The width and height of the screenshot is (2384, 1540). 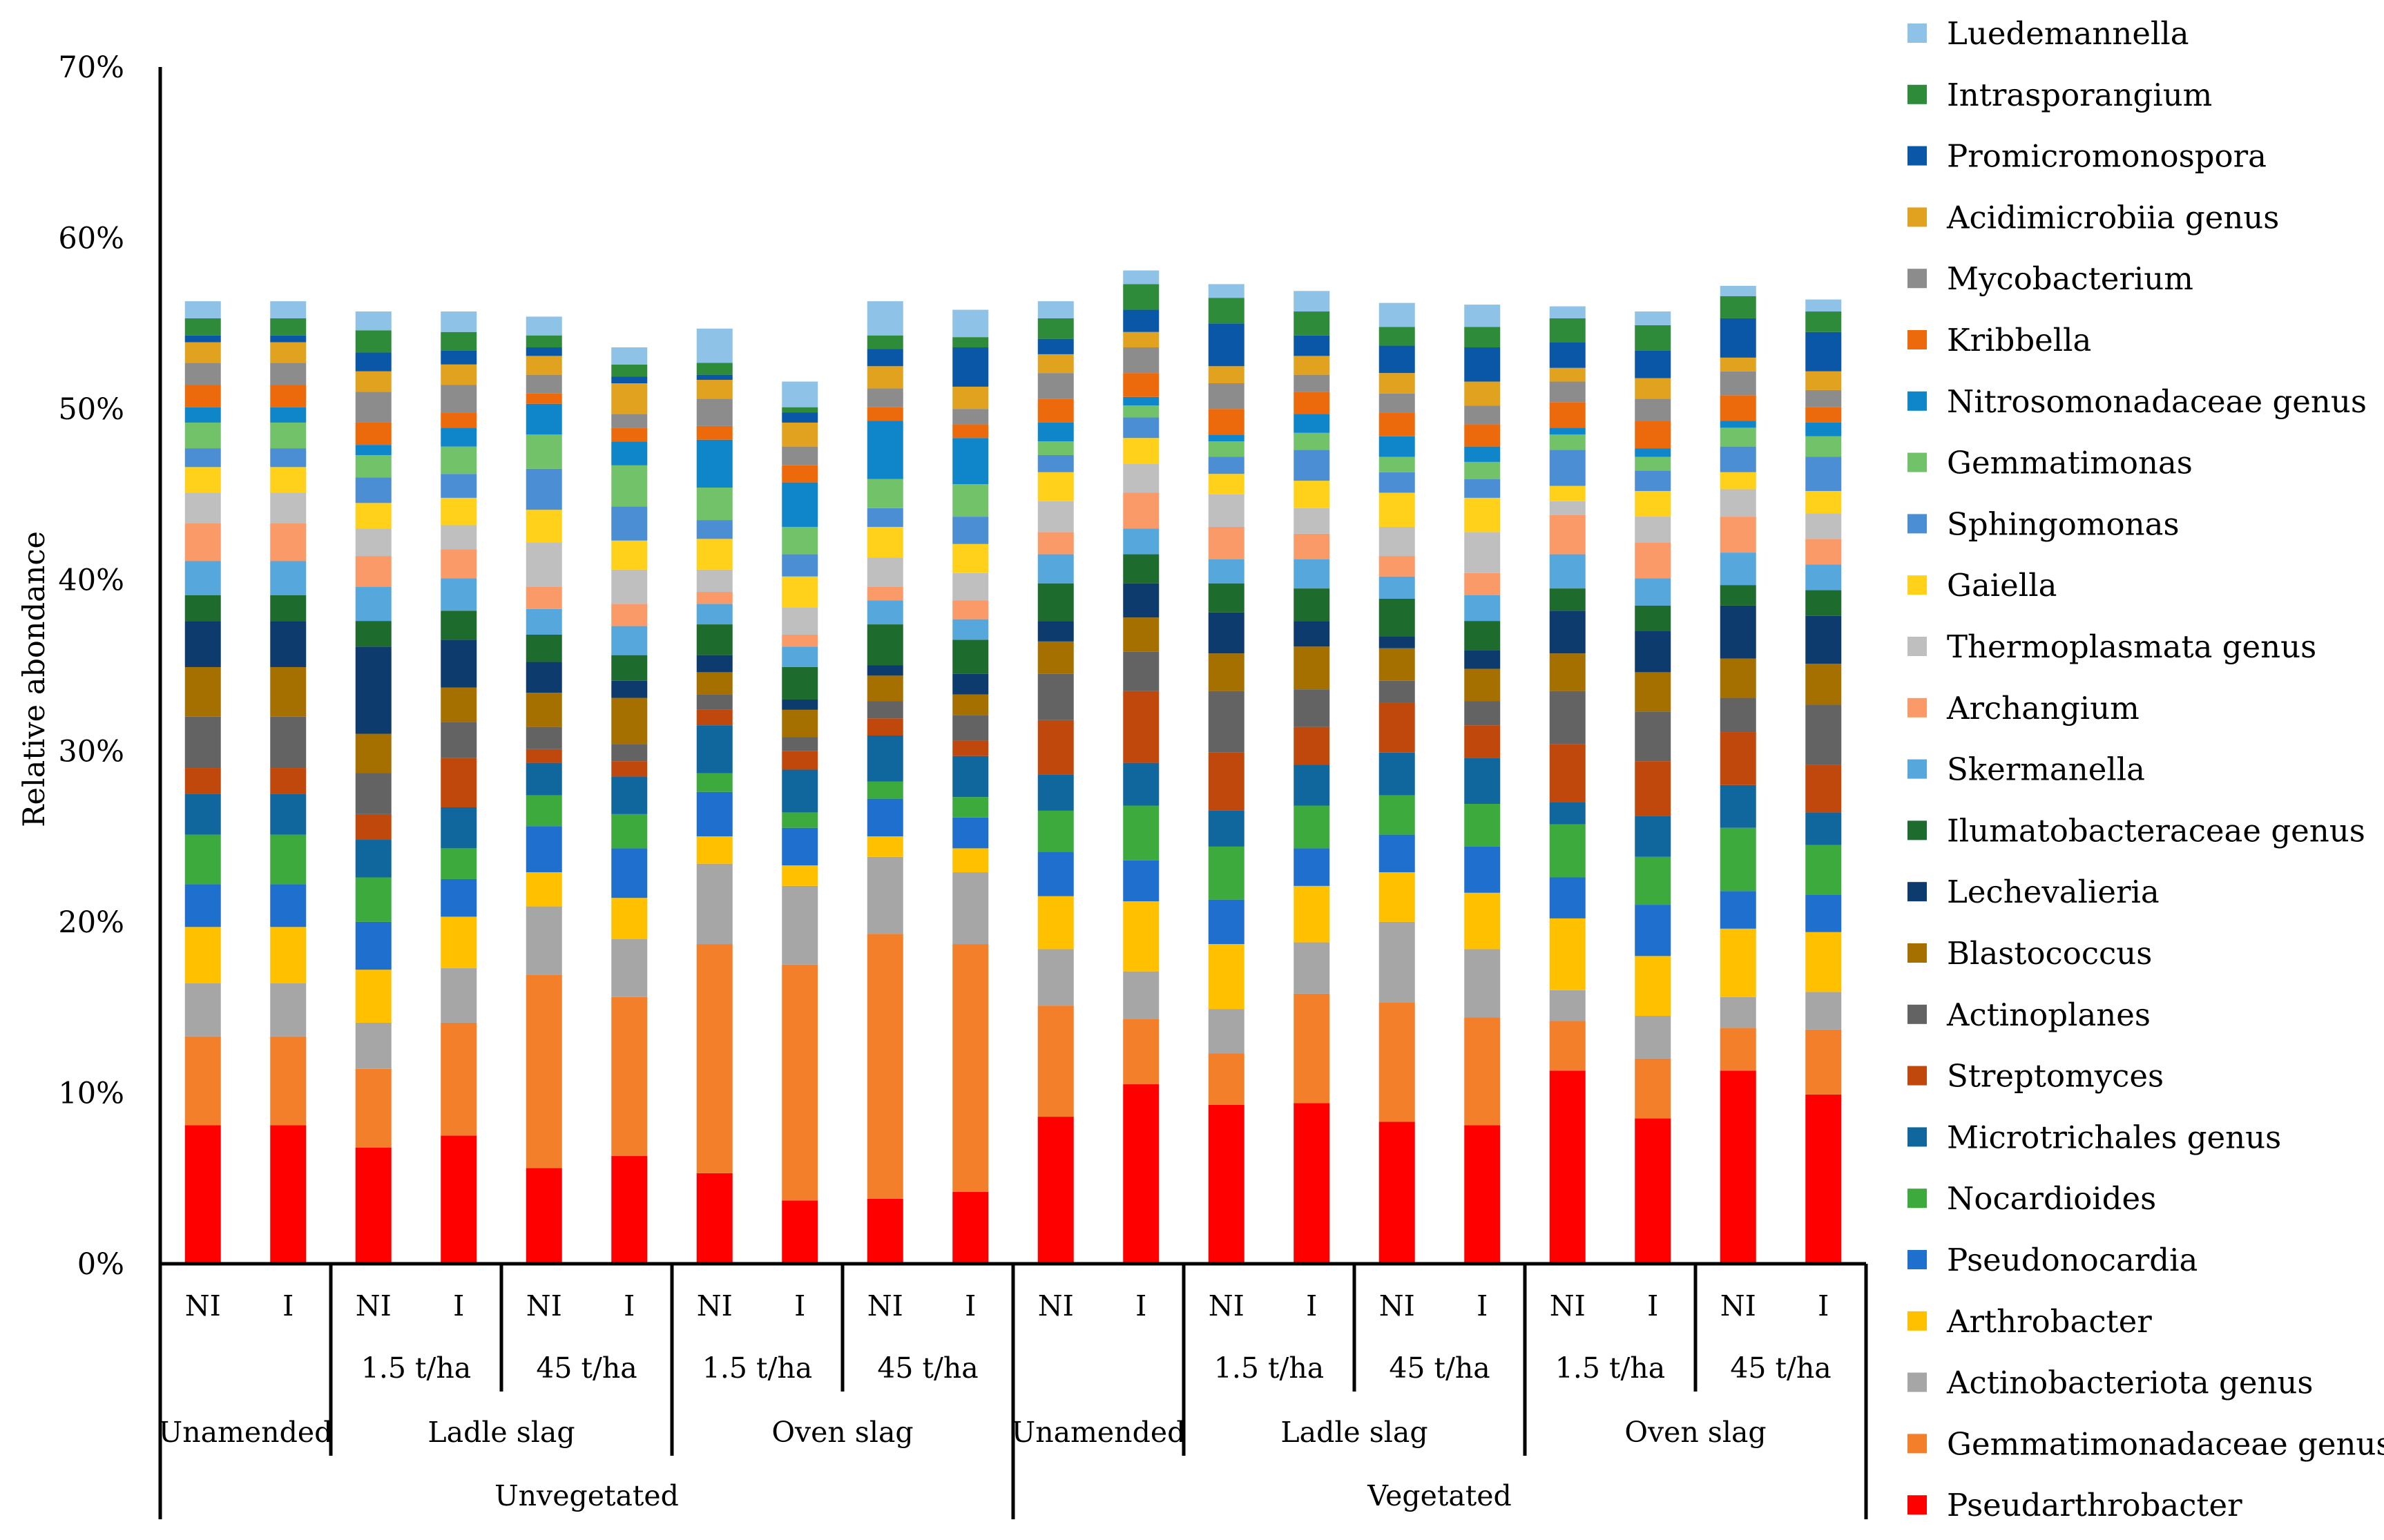 What do you see at coordinates (2043, 708) in the screenshot?
I see `legend-entry: Archangium` at bounding box center [2043, 708].